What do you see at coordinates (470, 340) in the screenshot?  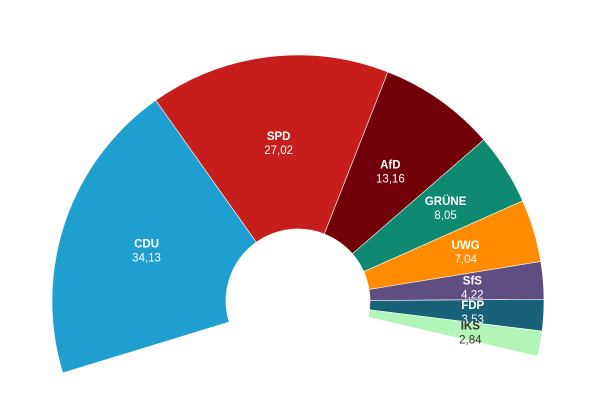 I see `label-value-iks: 2,84` at bounding box center [470, 340].